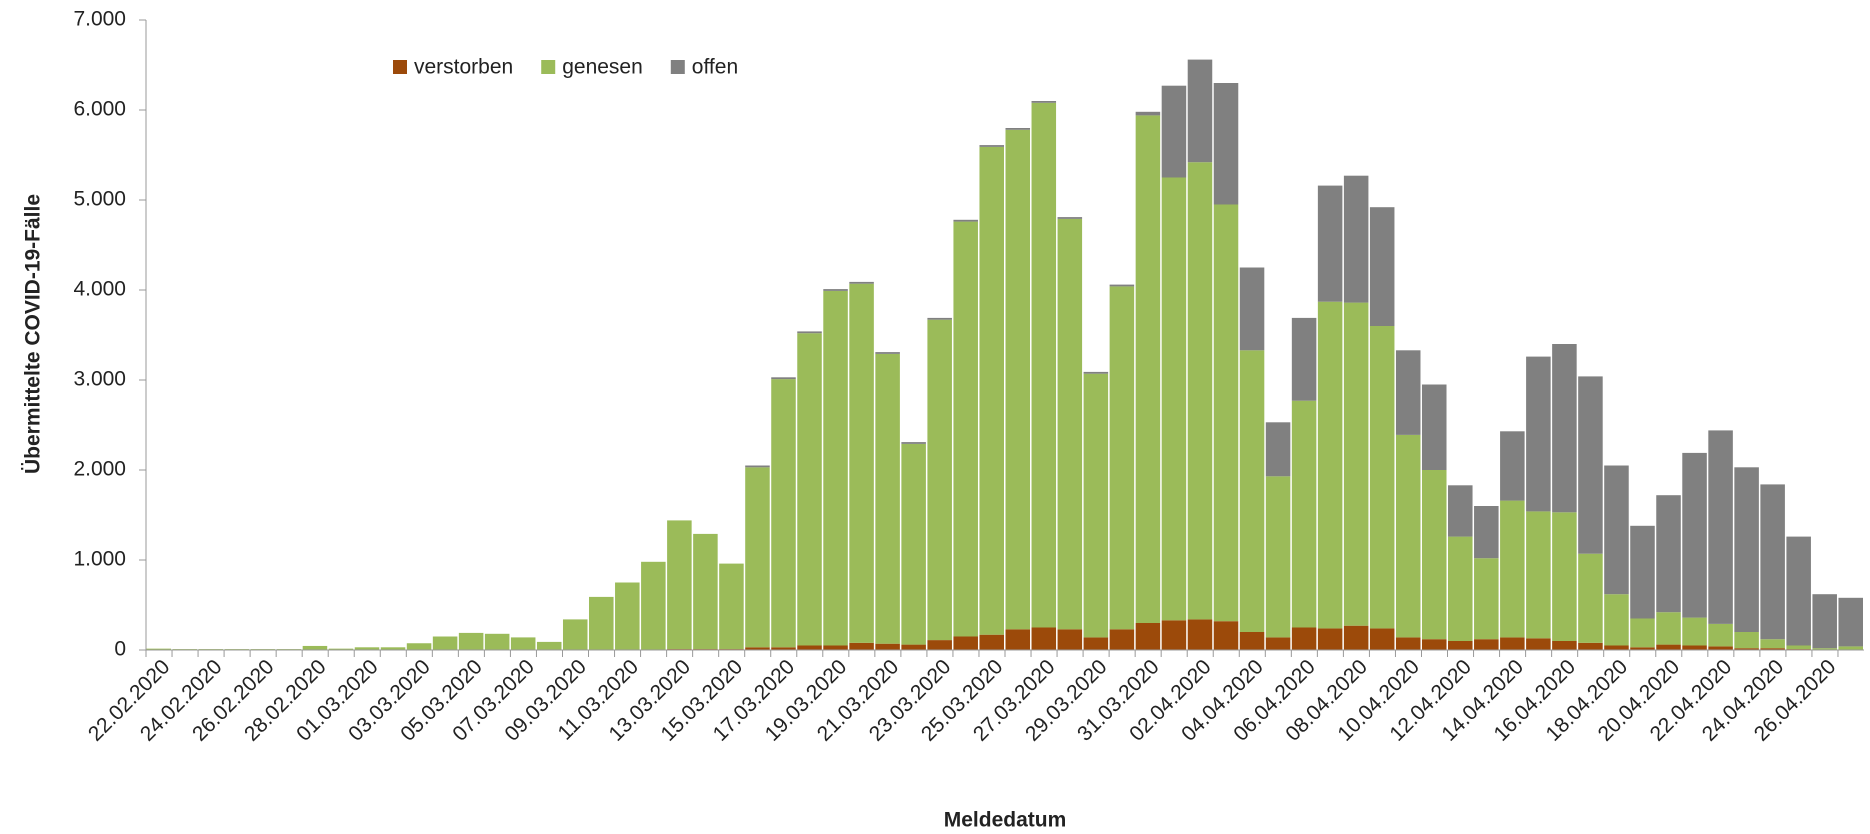  What do you see at coordinates (99, 469) in the screenshot?
I see `y-tick-label: 2.000` at bounding box center [99, 469].